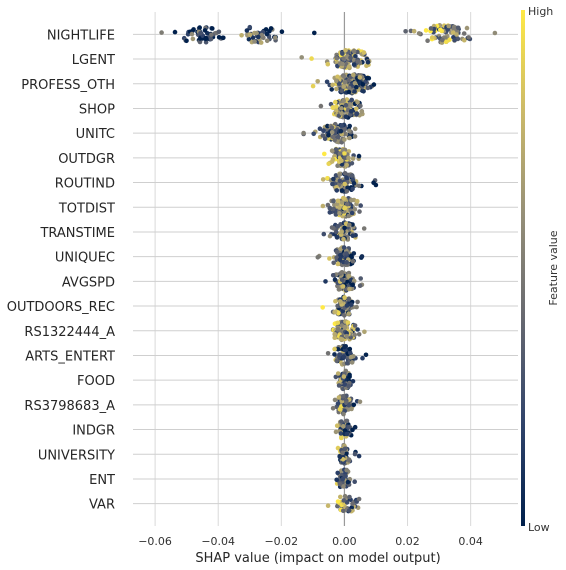  What do you see at coordinates (88, 282) in the screenshot?
I see `feature-label: AVGSPD` at bounding box center [88, 282].